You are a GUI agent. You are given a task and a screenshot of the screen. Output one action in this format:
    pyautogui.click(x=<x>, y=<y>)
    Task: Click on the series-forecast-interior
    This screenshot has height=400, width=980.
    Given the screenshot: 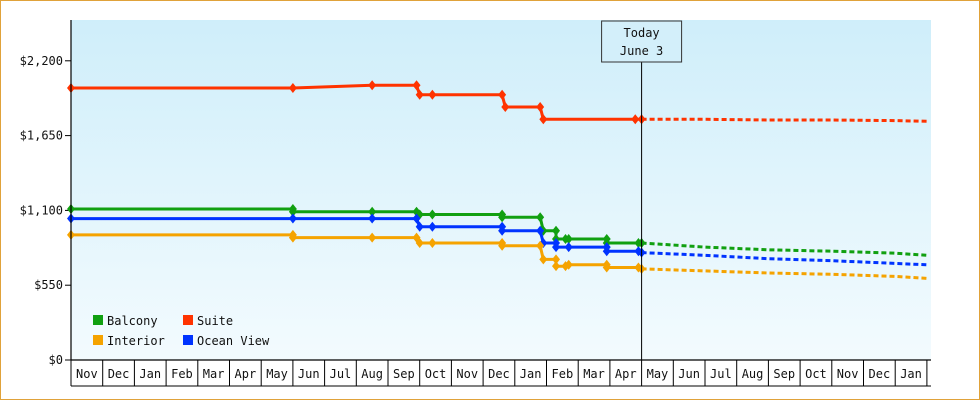 What is the action you would take?
    pyautogui.click(x=784, y=273)
    